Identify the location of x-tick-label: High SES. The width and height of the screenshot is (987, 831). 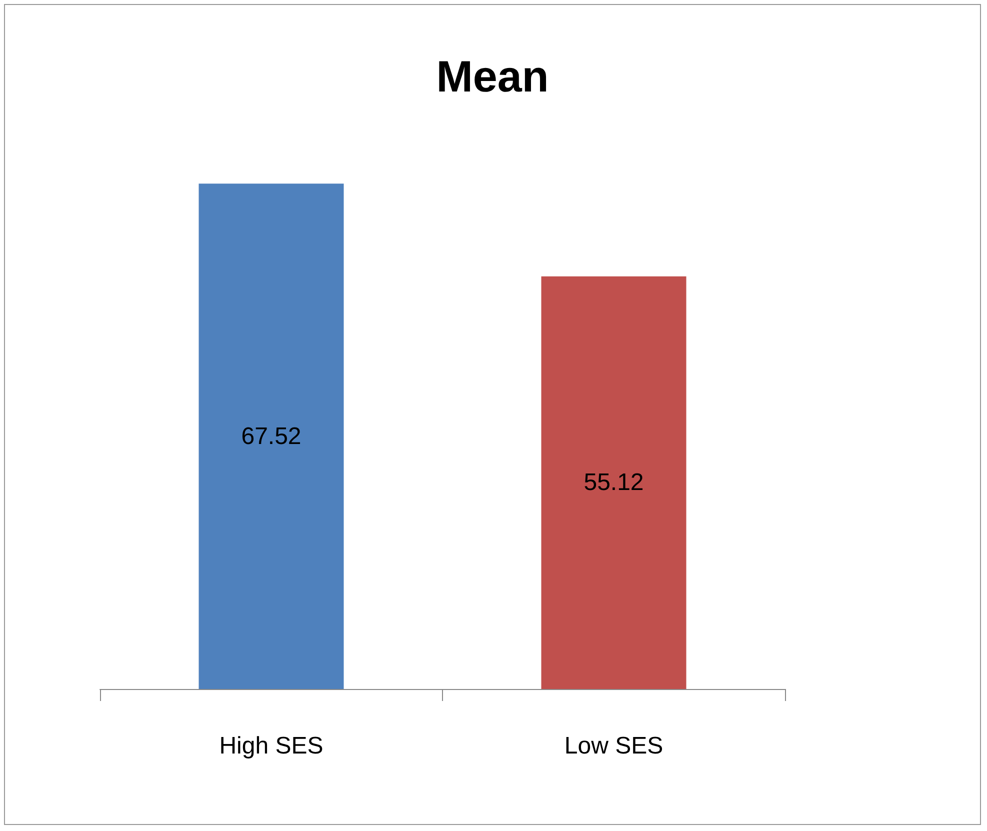
(271, 746).